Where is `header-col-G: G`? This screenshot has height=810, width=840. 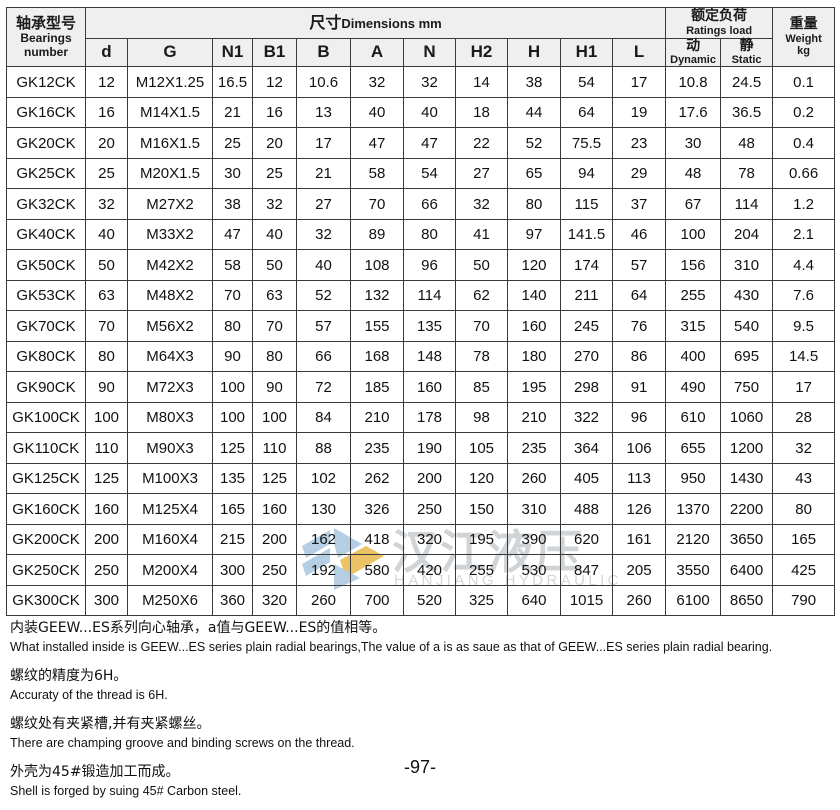
header-col-G: G is located at coordinates (170, 52).